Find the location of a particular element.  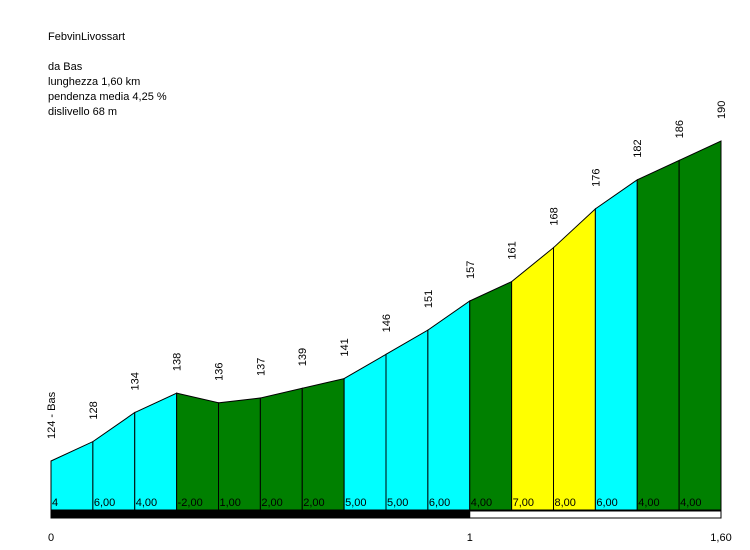

elevation-label: 124 - Bas is located at coordinates (52, 415).